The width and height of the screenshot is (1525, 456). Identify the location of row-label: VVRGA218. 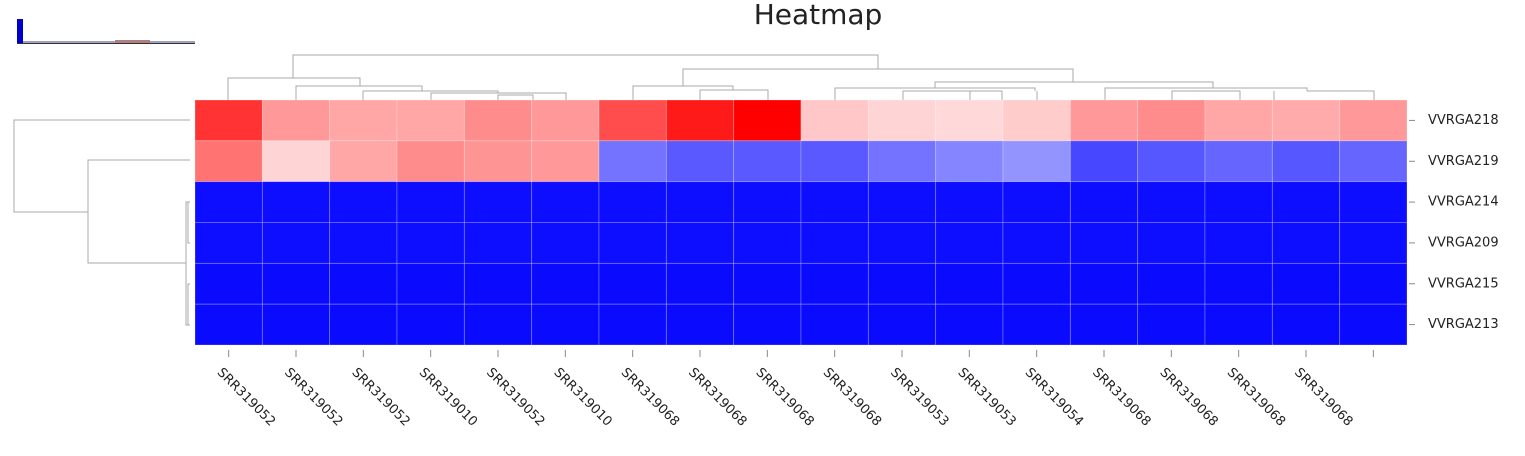
(1463, 120).